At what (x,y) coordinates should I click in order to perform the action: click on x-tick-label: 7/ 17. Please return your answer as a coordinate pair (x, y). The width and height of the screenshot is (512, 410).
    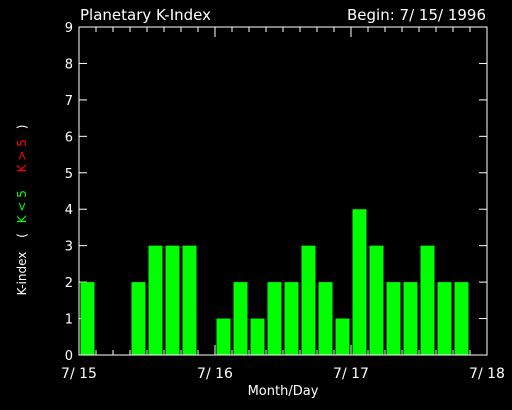
    Looking at the image, I should click on (351, 374).